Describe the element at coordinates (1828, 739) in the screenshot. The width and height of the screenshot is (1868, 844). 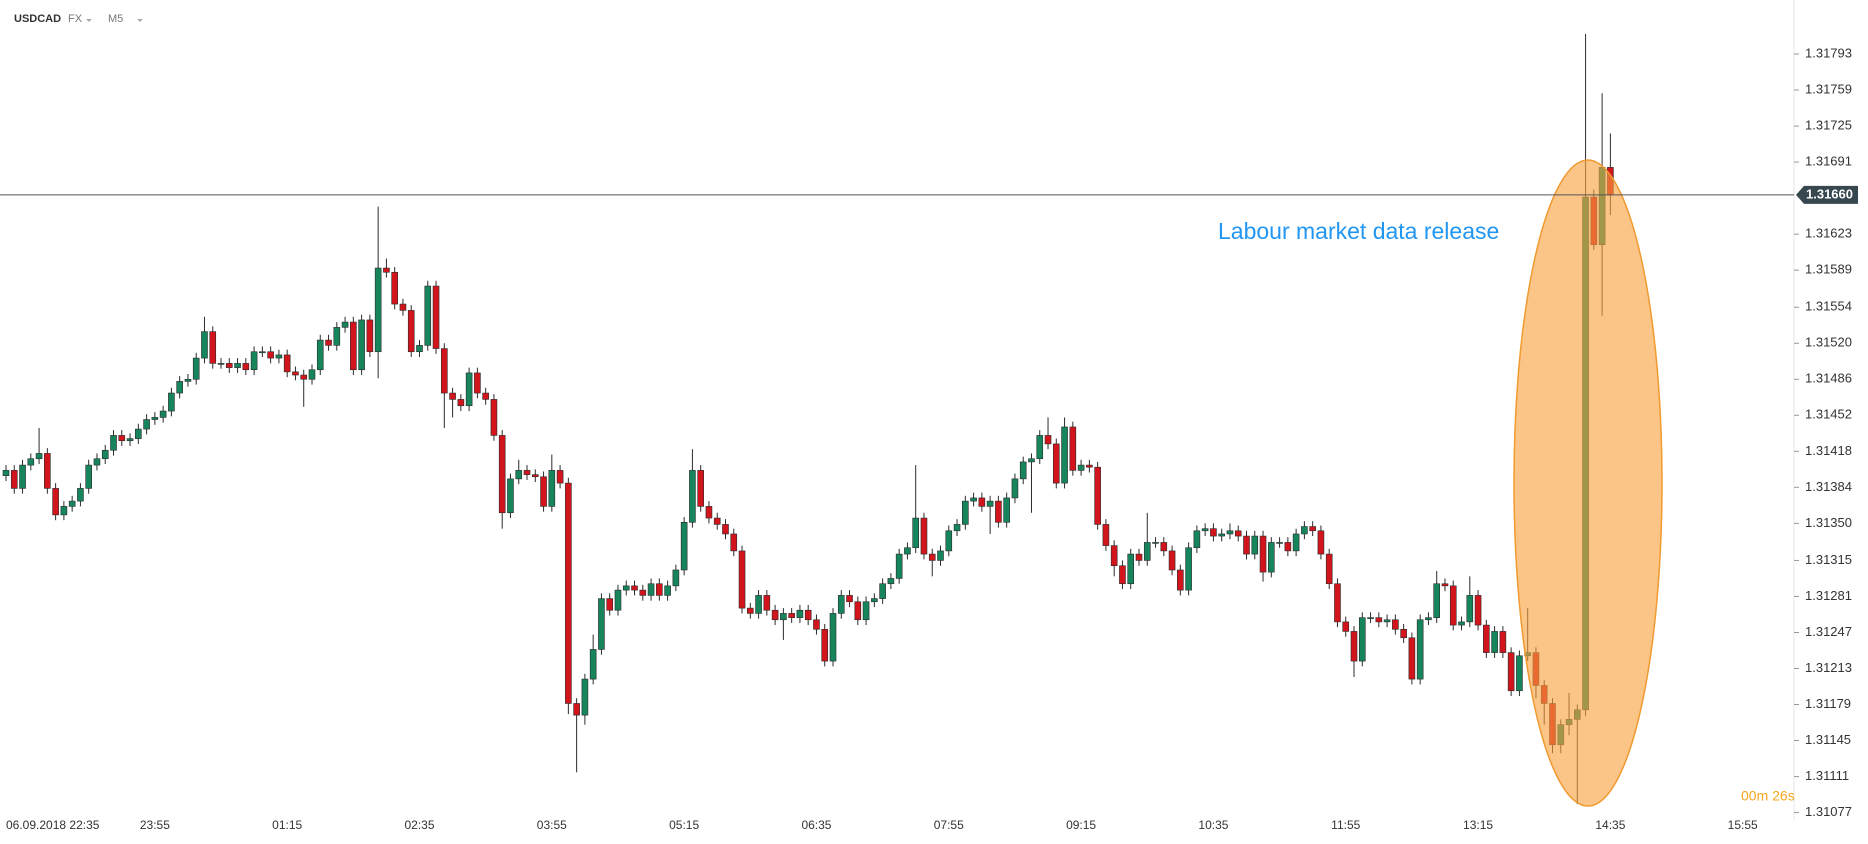
I see `y-tick-label: 1.31145` at that location.